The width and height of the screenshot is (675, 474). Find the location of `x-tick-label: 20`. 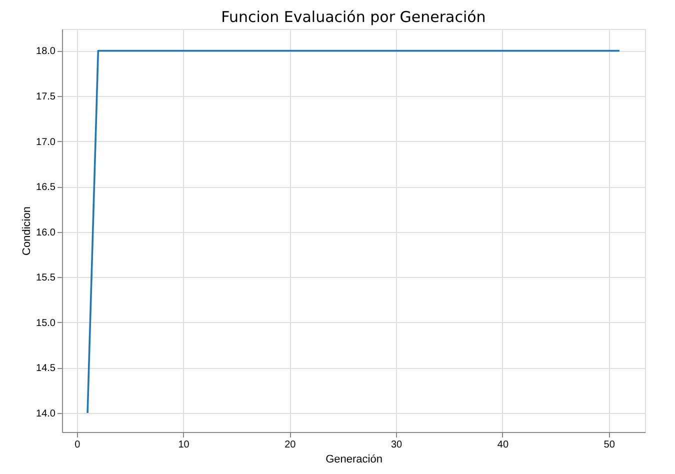

x-tick-label: 20 is located at coordinates (290, 445).